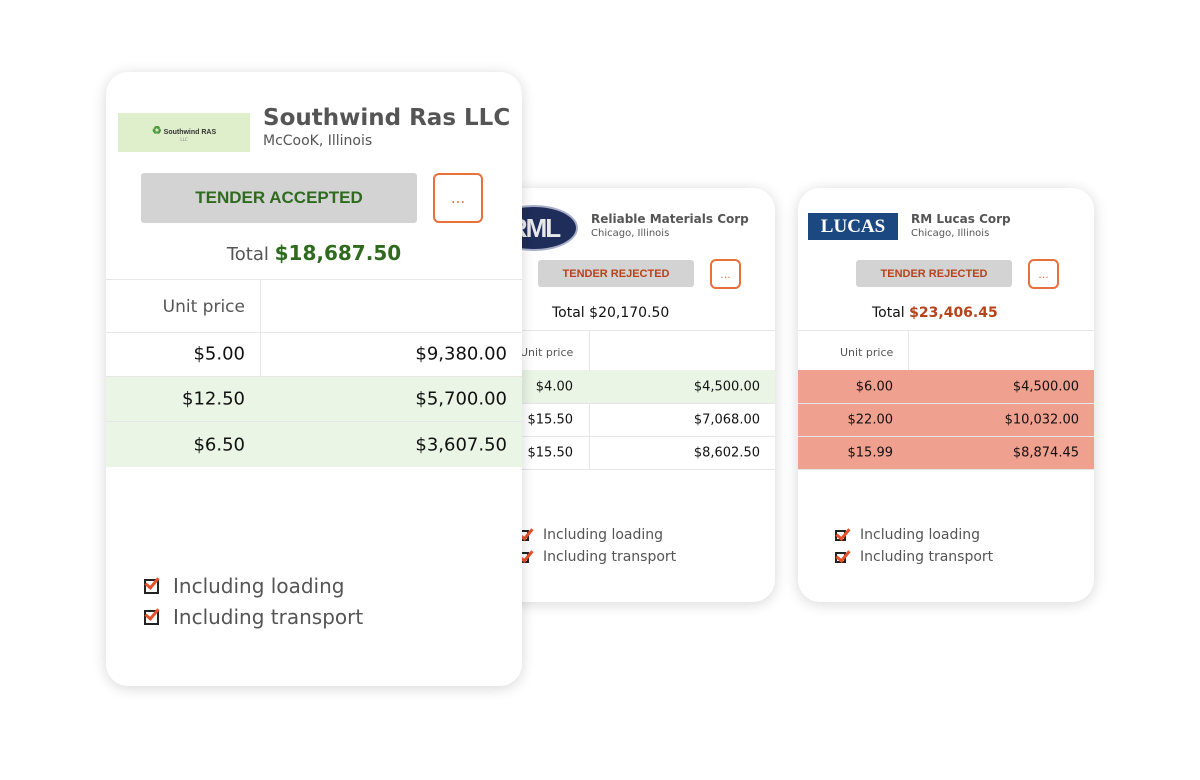  Describe the element at coordinates (946, 387) in the screenshot. I see `table-row: $6.00 $4,500.00` at that location.